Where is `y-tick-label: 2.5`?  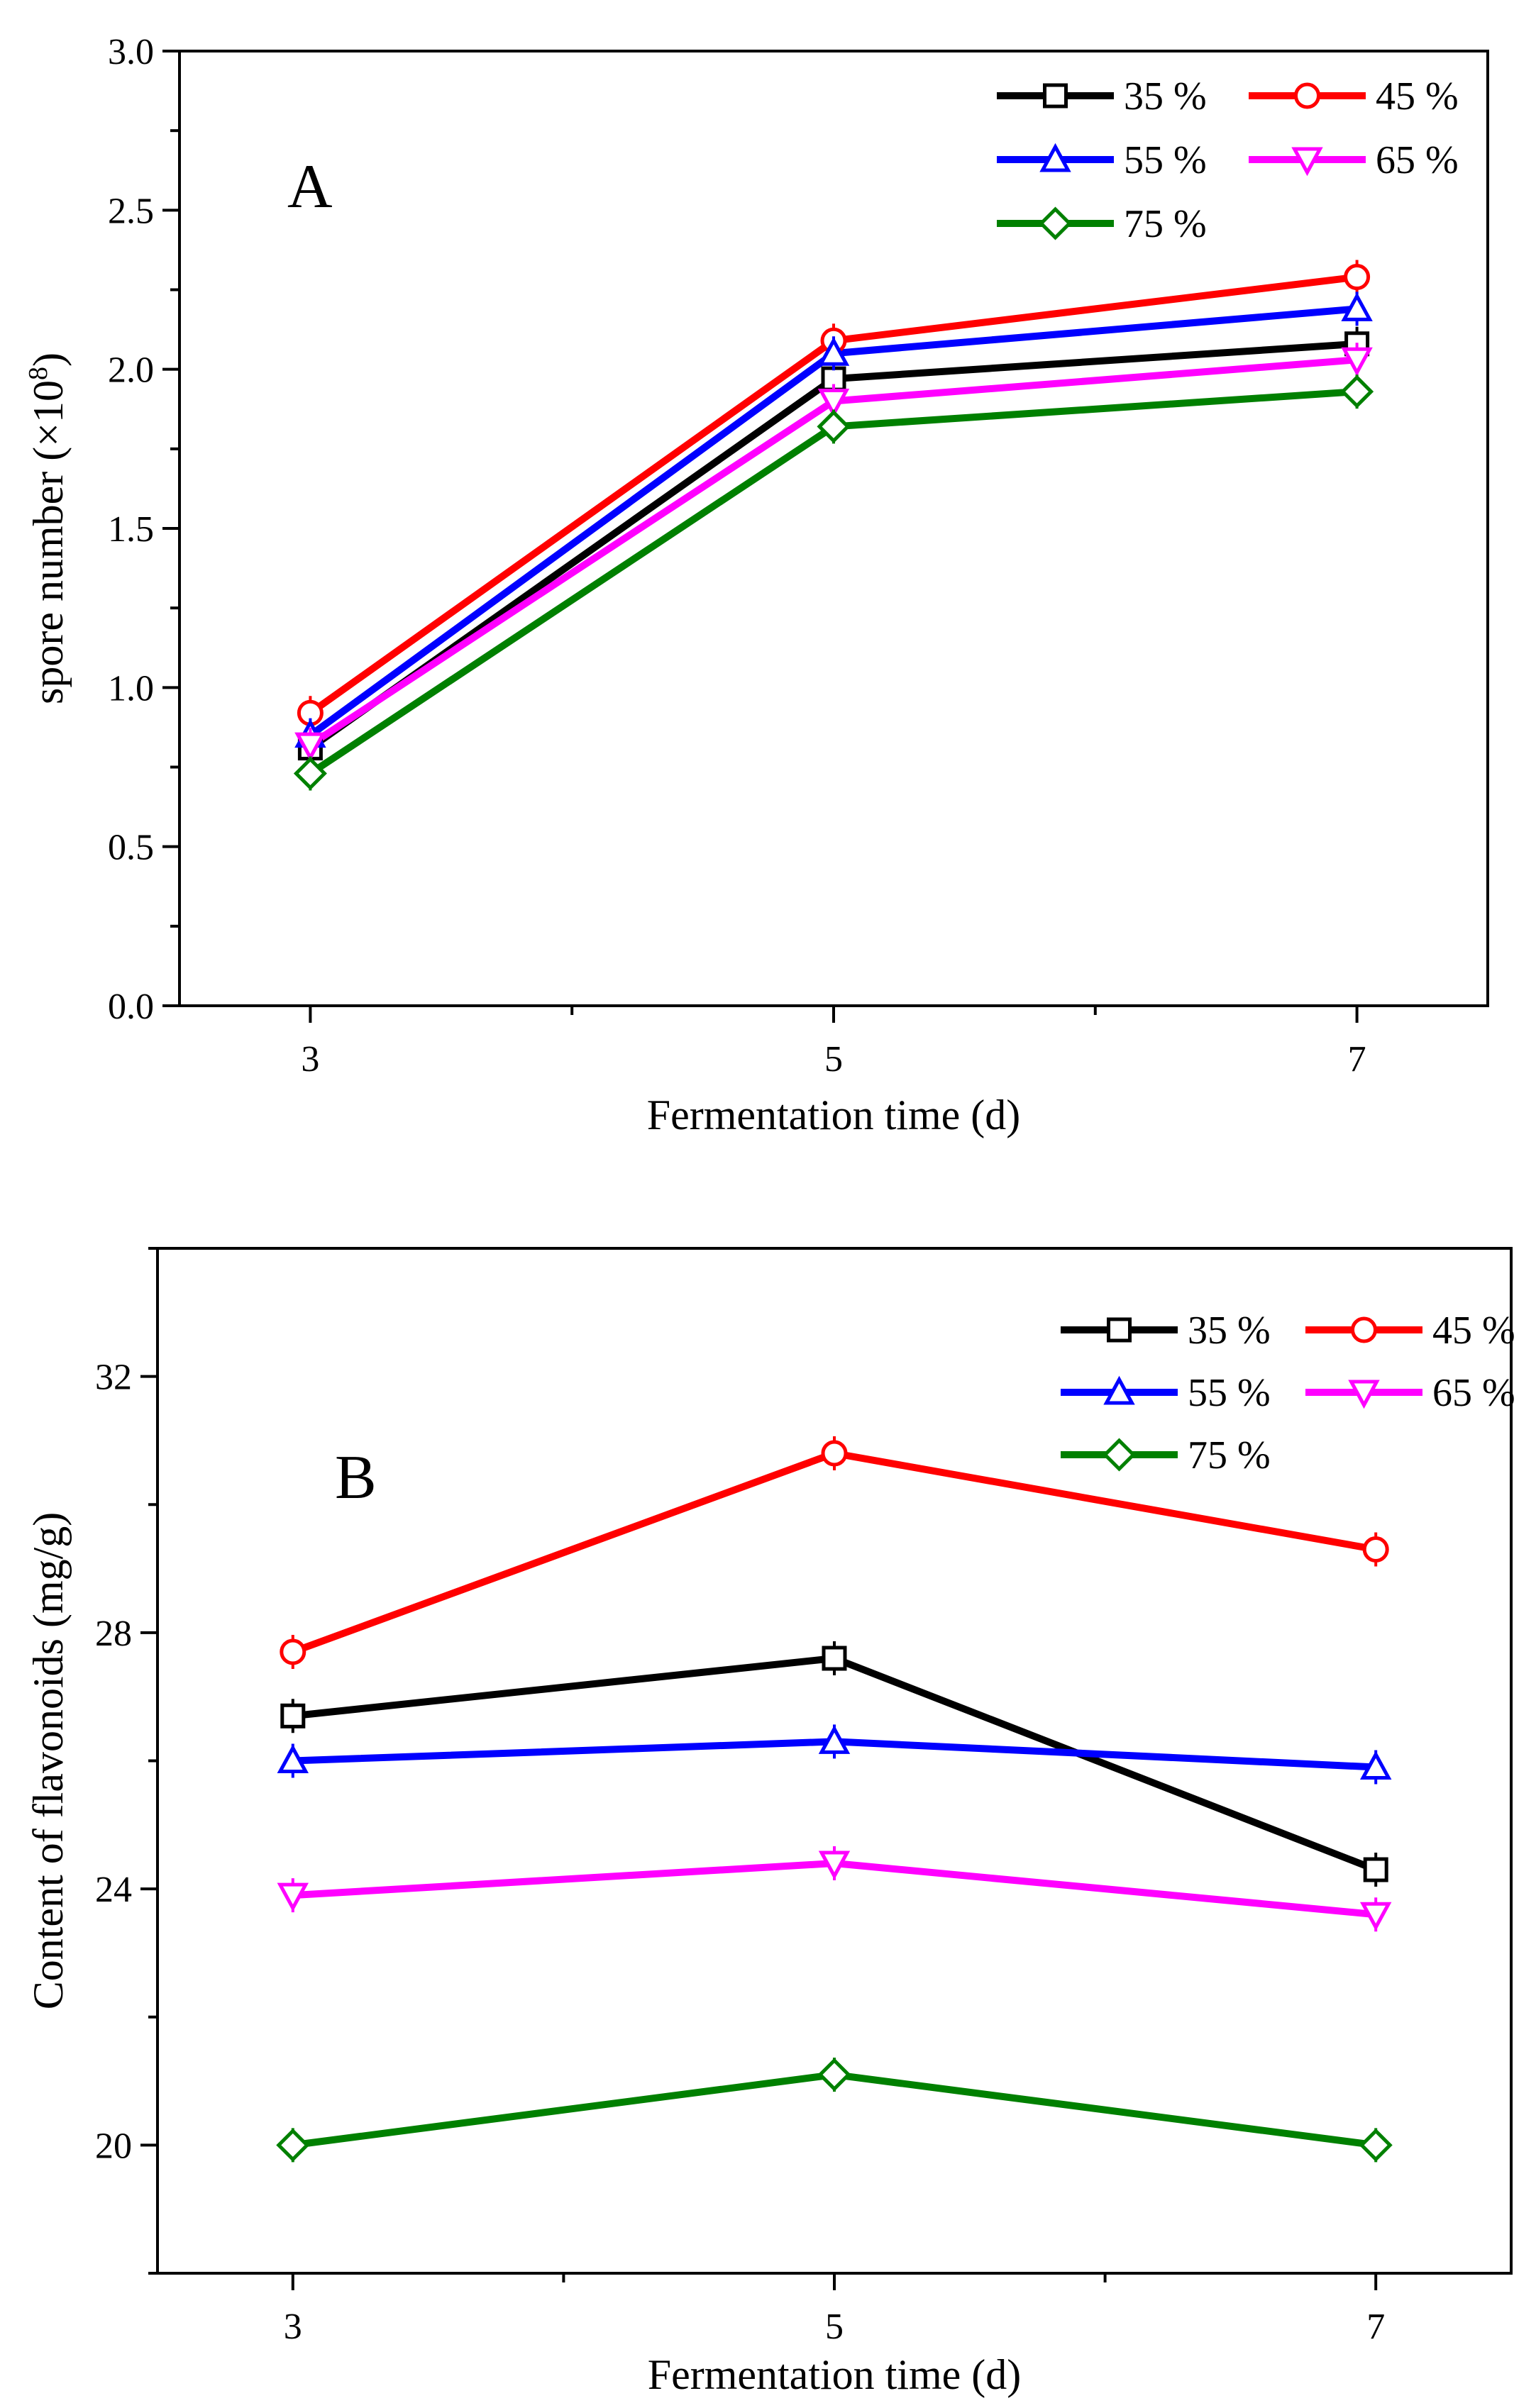 y-tick-label: 2.5 is located at coordinates (131, 211).